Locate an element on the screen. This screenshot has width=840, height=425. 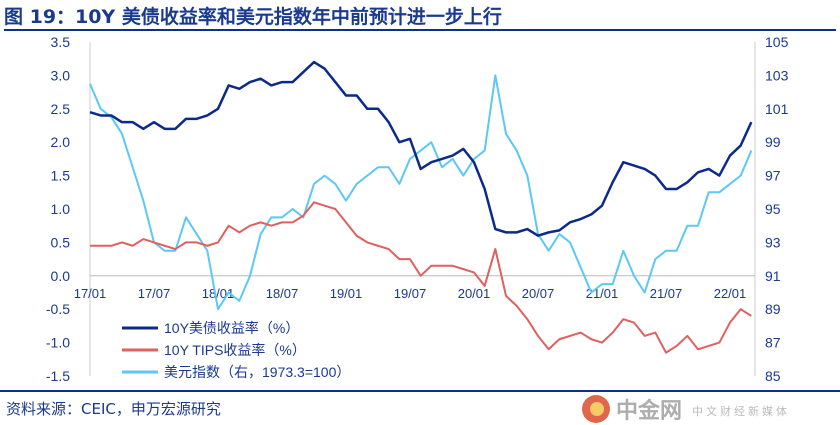
y-right-tick-label: 105 is located at coordinates (777, 42).